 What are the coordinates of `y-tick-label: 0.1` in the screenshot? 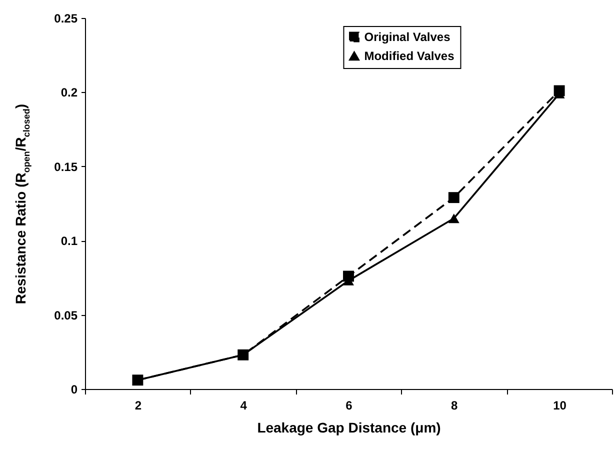 It's located at (69, 241).